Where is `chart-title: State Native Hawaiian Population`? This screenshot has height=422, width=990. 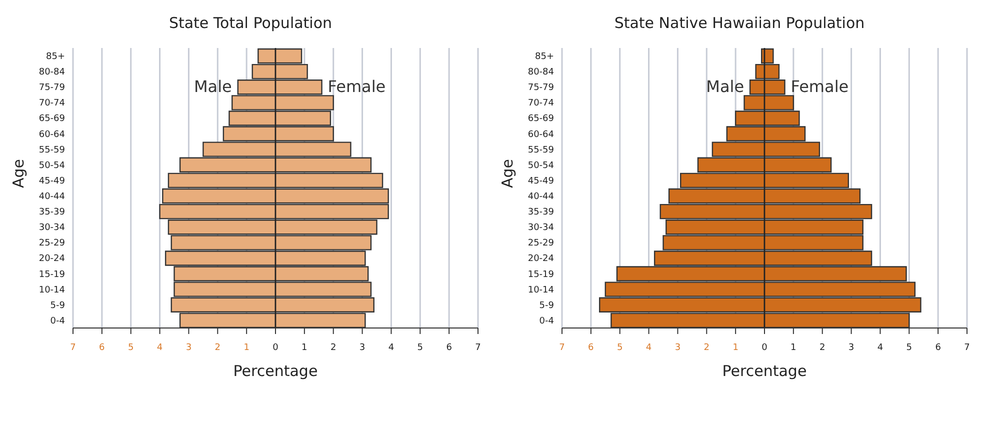
chart-title: State Native Hawaiian Population is located at coordinates (739, 23).